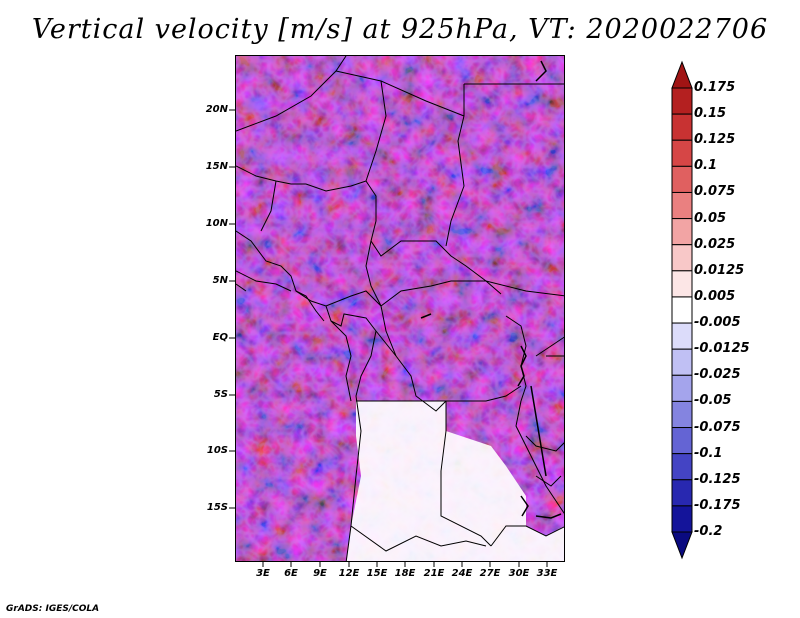 The height and width of the screenshot is (618, 800). What do you see at coordinates (717, 323) in the screenshot?
I see `colorbar-label: -0.005` at bounding box center [717, 323].